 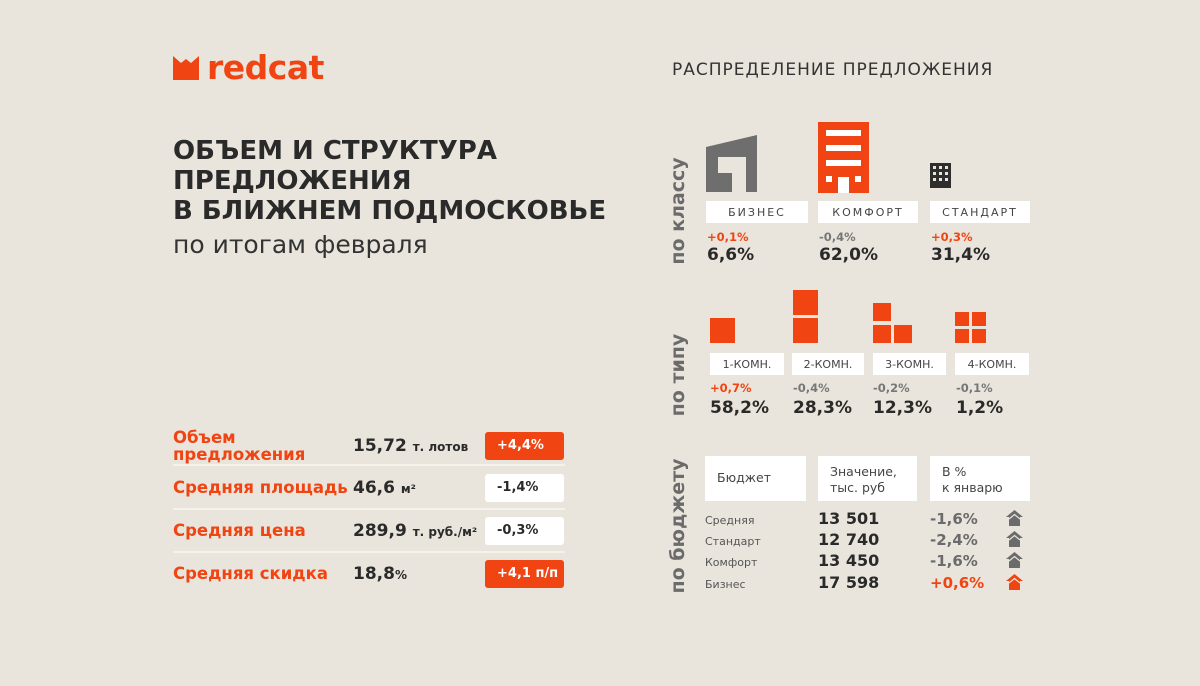 What do you see at coordinates (868, 212) in the screenshot?
I see `class-label: КОМФОРТ` at bounding box center [868, 212].